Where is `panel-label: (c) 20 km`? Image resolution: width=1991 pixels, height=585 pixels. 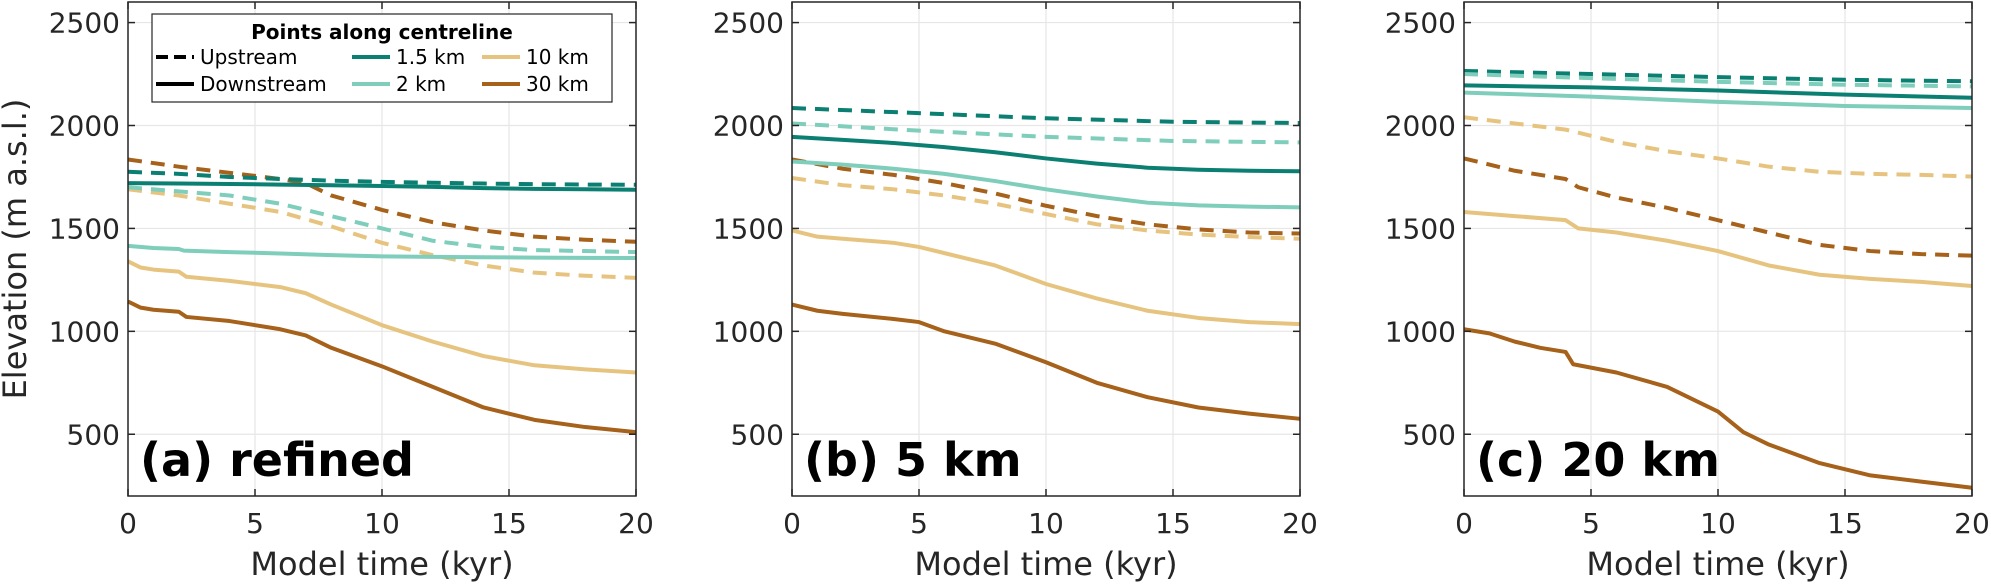
panel-label: (c) 20 km is located at coordinates (1598, 460).